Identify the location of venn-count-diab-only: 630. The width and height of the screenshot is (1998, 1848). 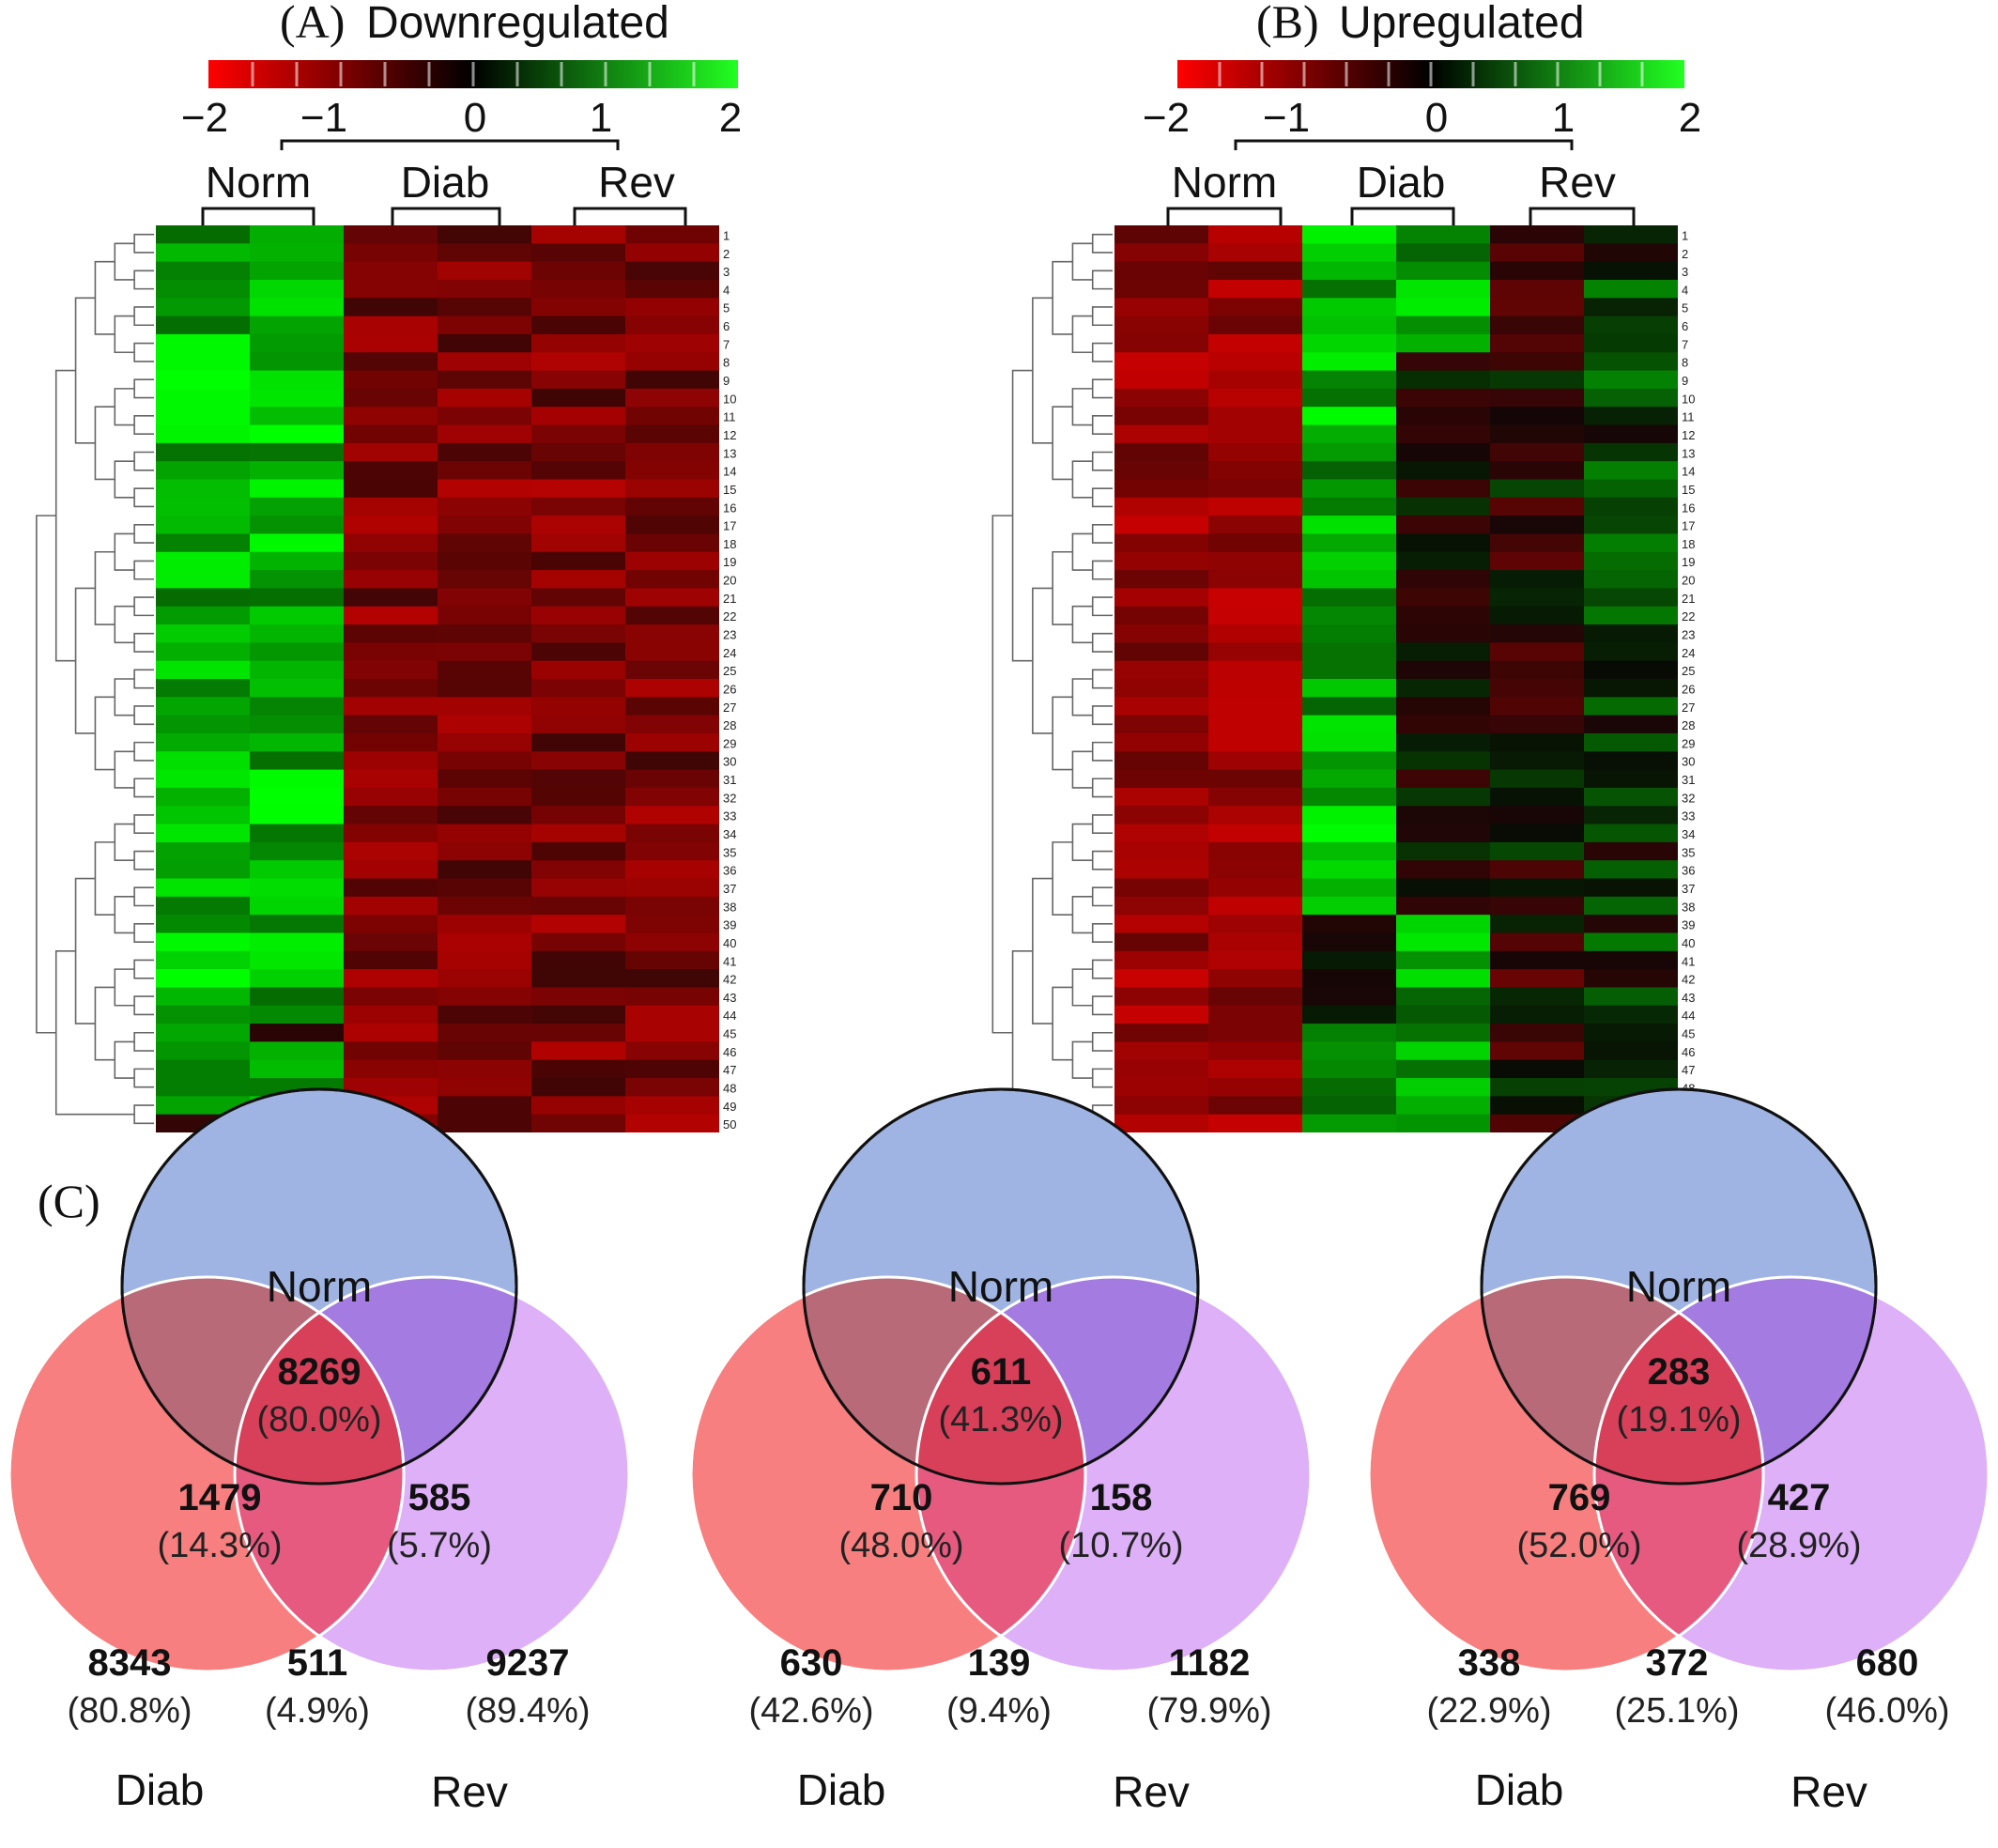
(811, 1663).